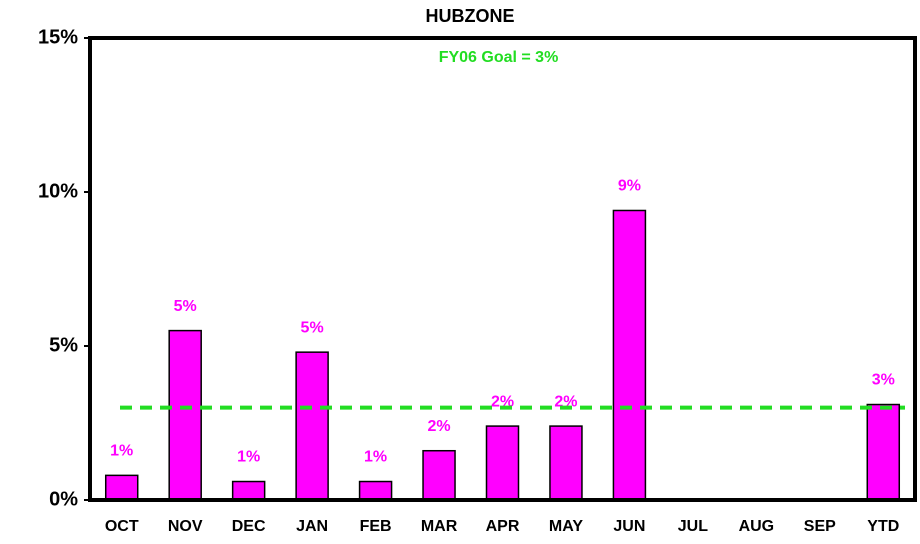 The height and width of the screenshot is (544, 920). Describe the element at coordinates (312, 526) in the screenshot. I see `x-tick-label: JAN` at that location.